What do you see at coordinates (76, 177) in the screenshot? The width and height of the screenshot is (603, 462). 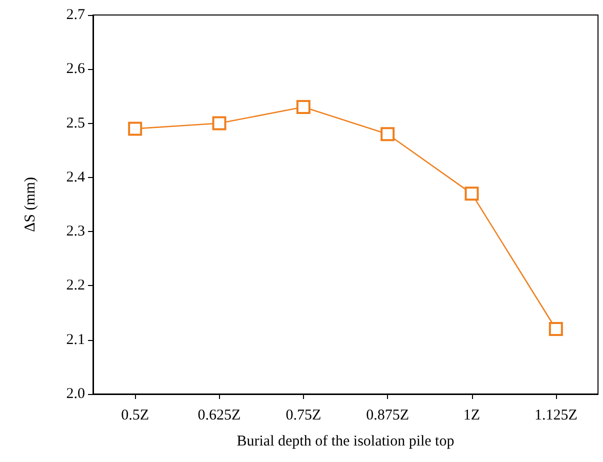 I see `y-tick-label: 2.4` at bounding box center [76, 177].